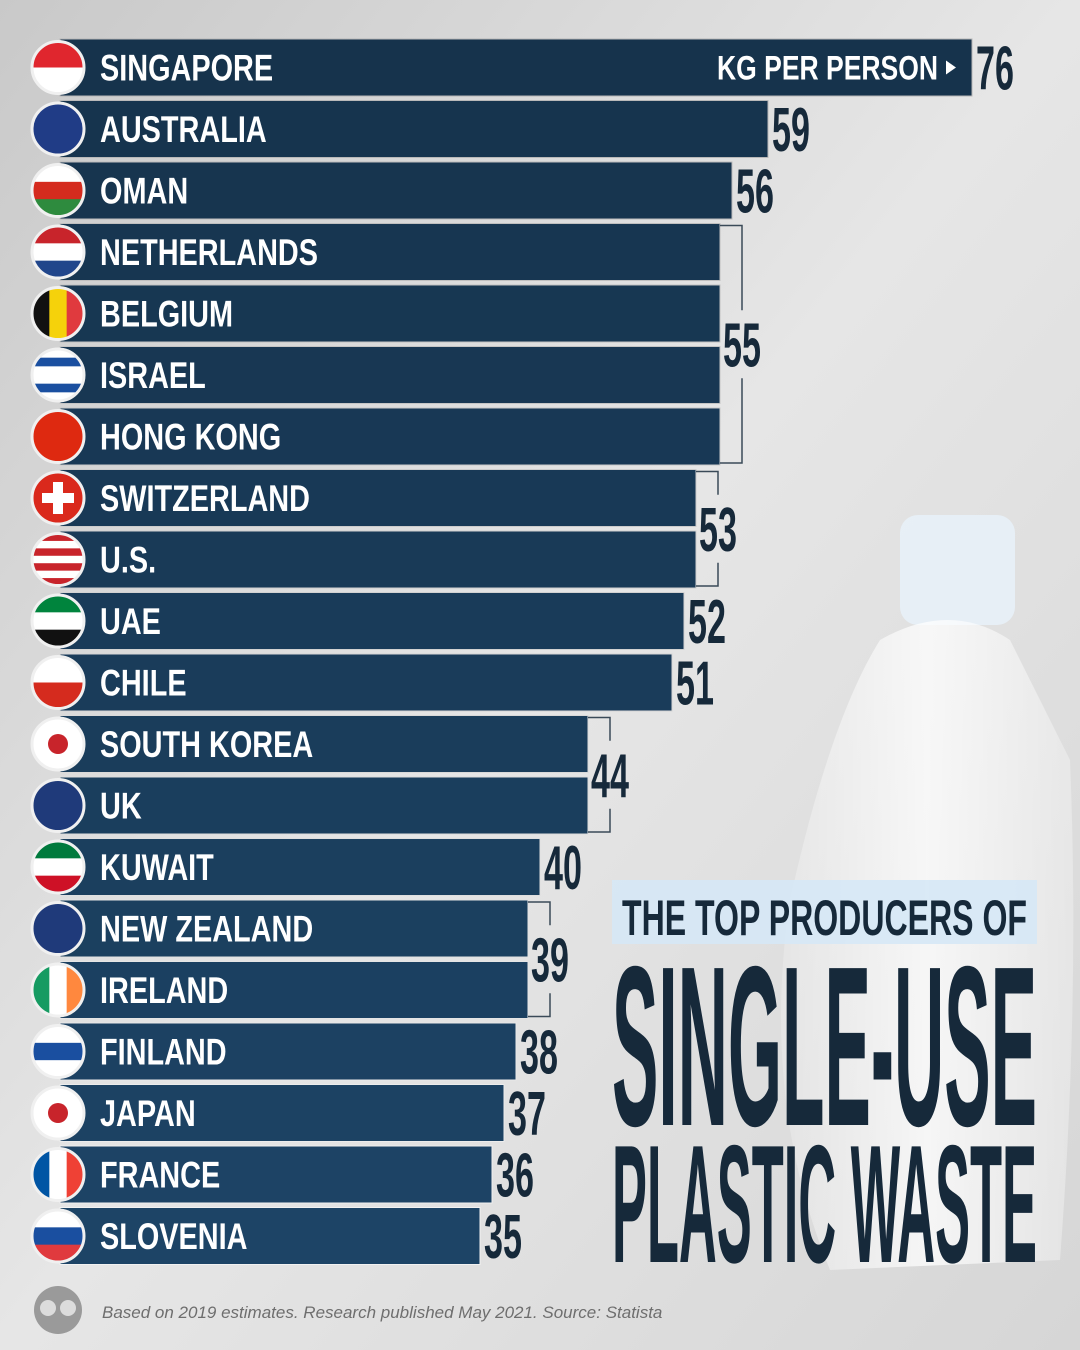 The height and width of the screenshot is (1350, 1080). I want to click on value-label: 55, so click(742, 344).